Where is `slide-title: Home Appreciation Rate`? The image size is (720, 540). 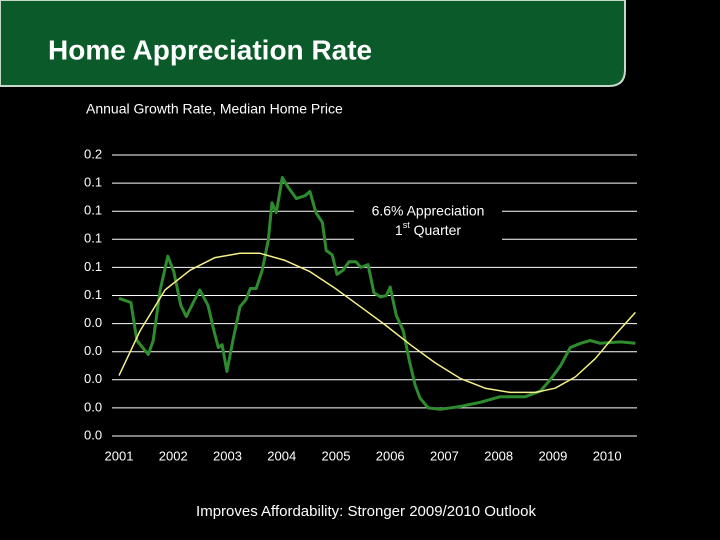
slide-title: Home Appreciation Rate is located at coordinates (210, 49).